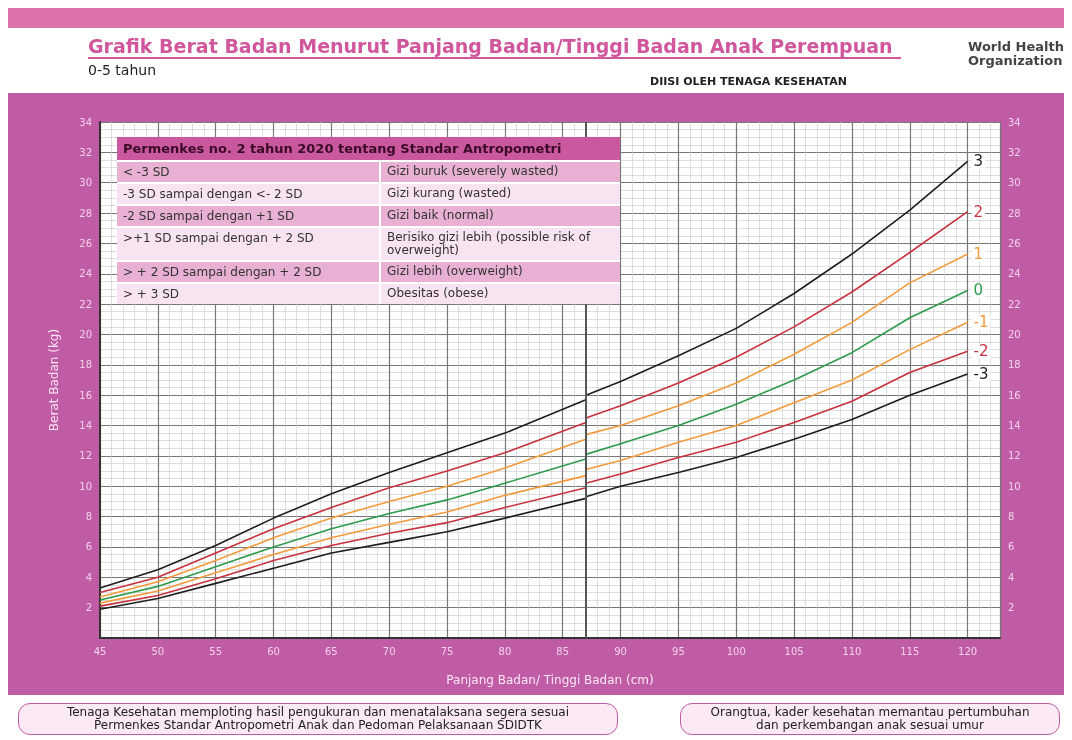  What do you see at coordinates (1014, 486) in the screenshot?
I see `y2-tick-label: 10` at bounding box center [1014, 486].